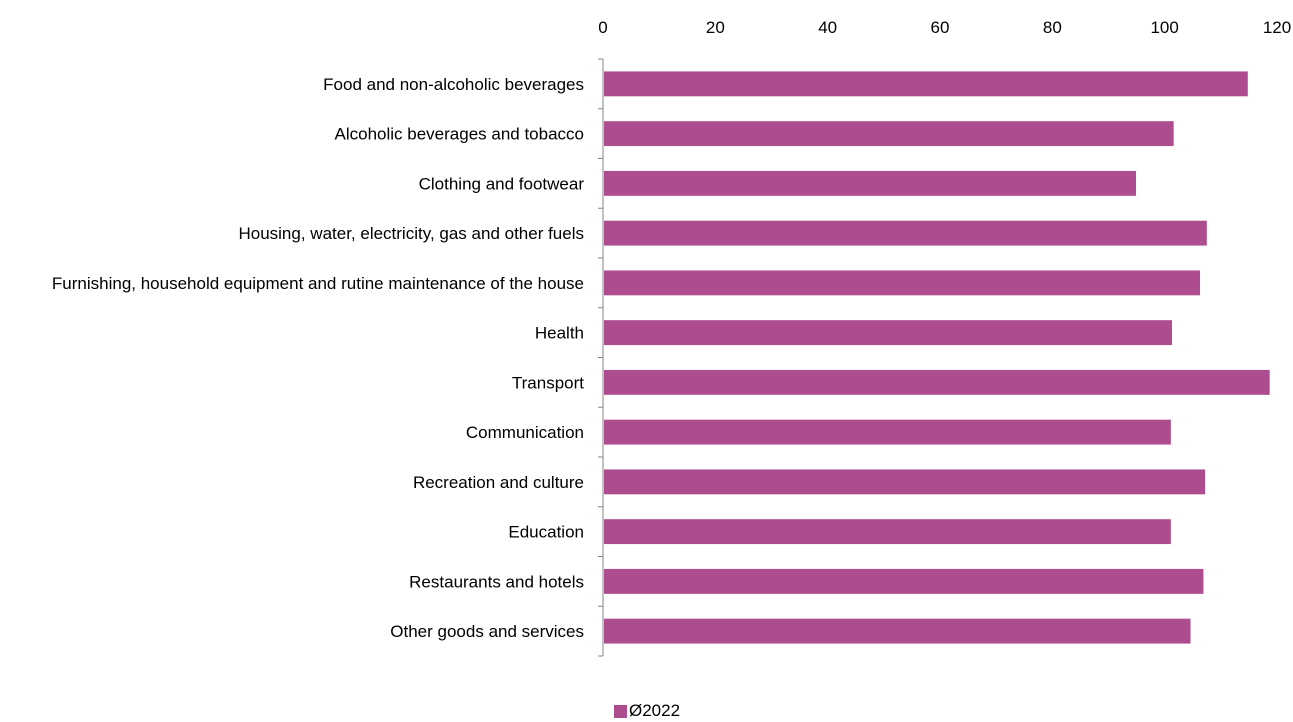  What do you see at coordinates (487, 631) in the screenshot?
I see `category-label: Other goods and services` at bounding box center [487, 631].